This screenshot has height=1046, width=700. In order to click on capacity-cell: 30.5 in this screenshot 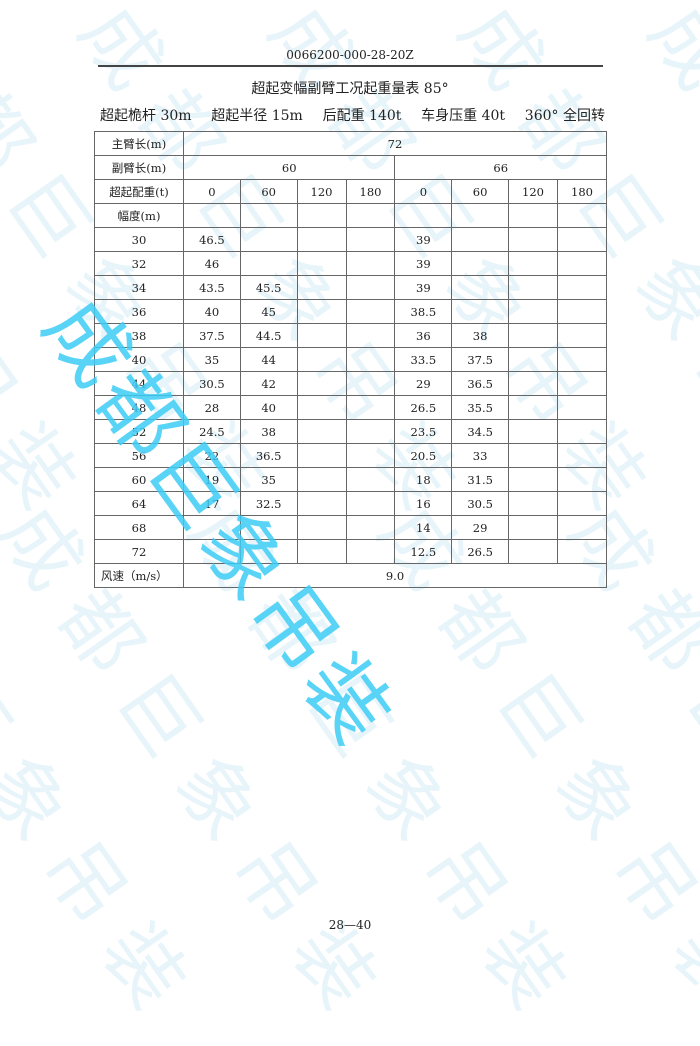, I will do `click(212, 383)`.